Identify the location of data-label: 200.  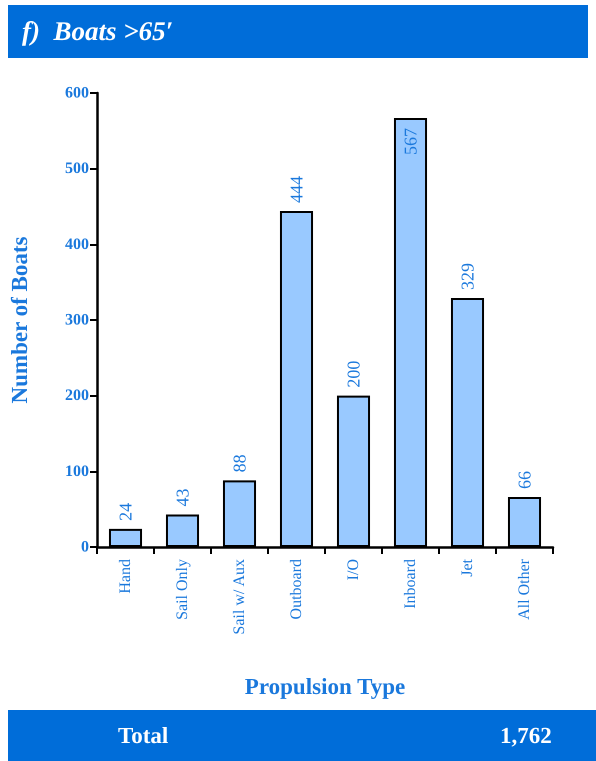
(354, 374).